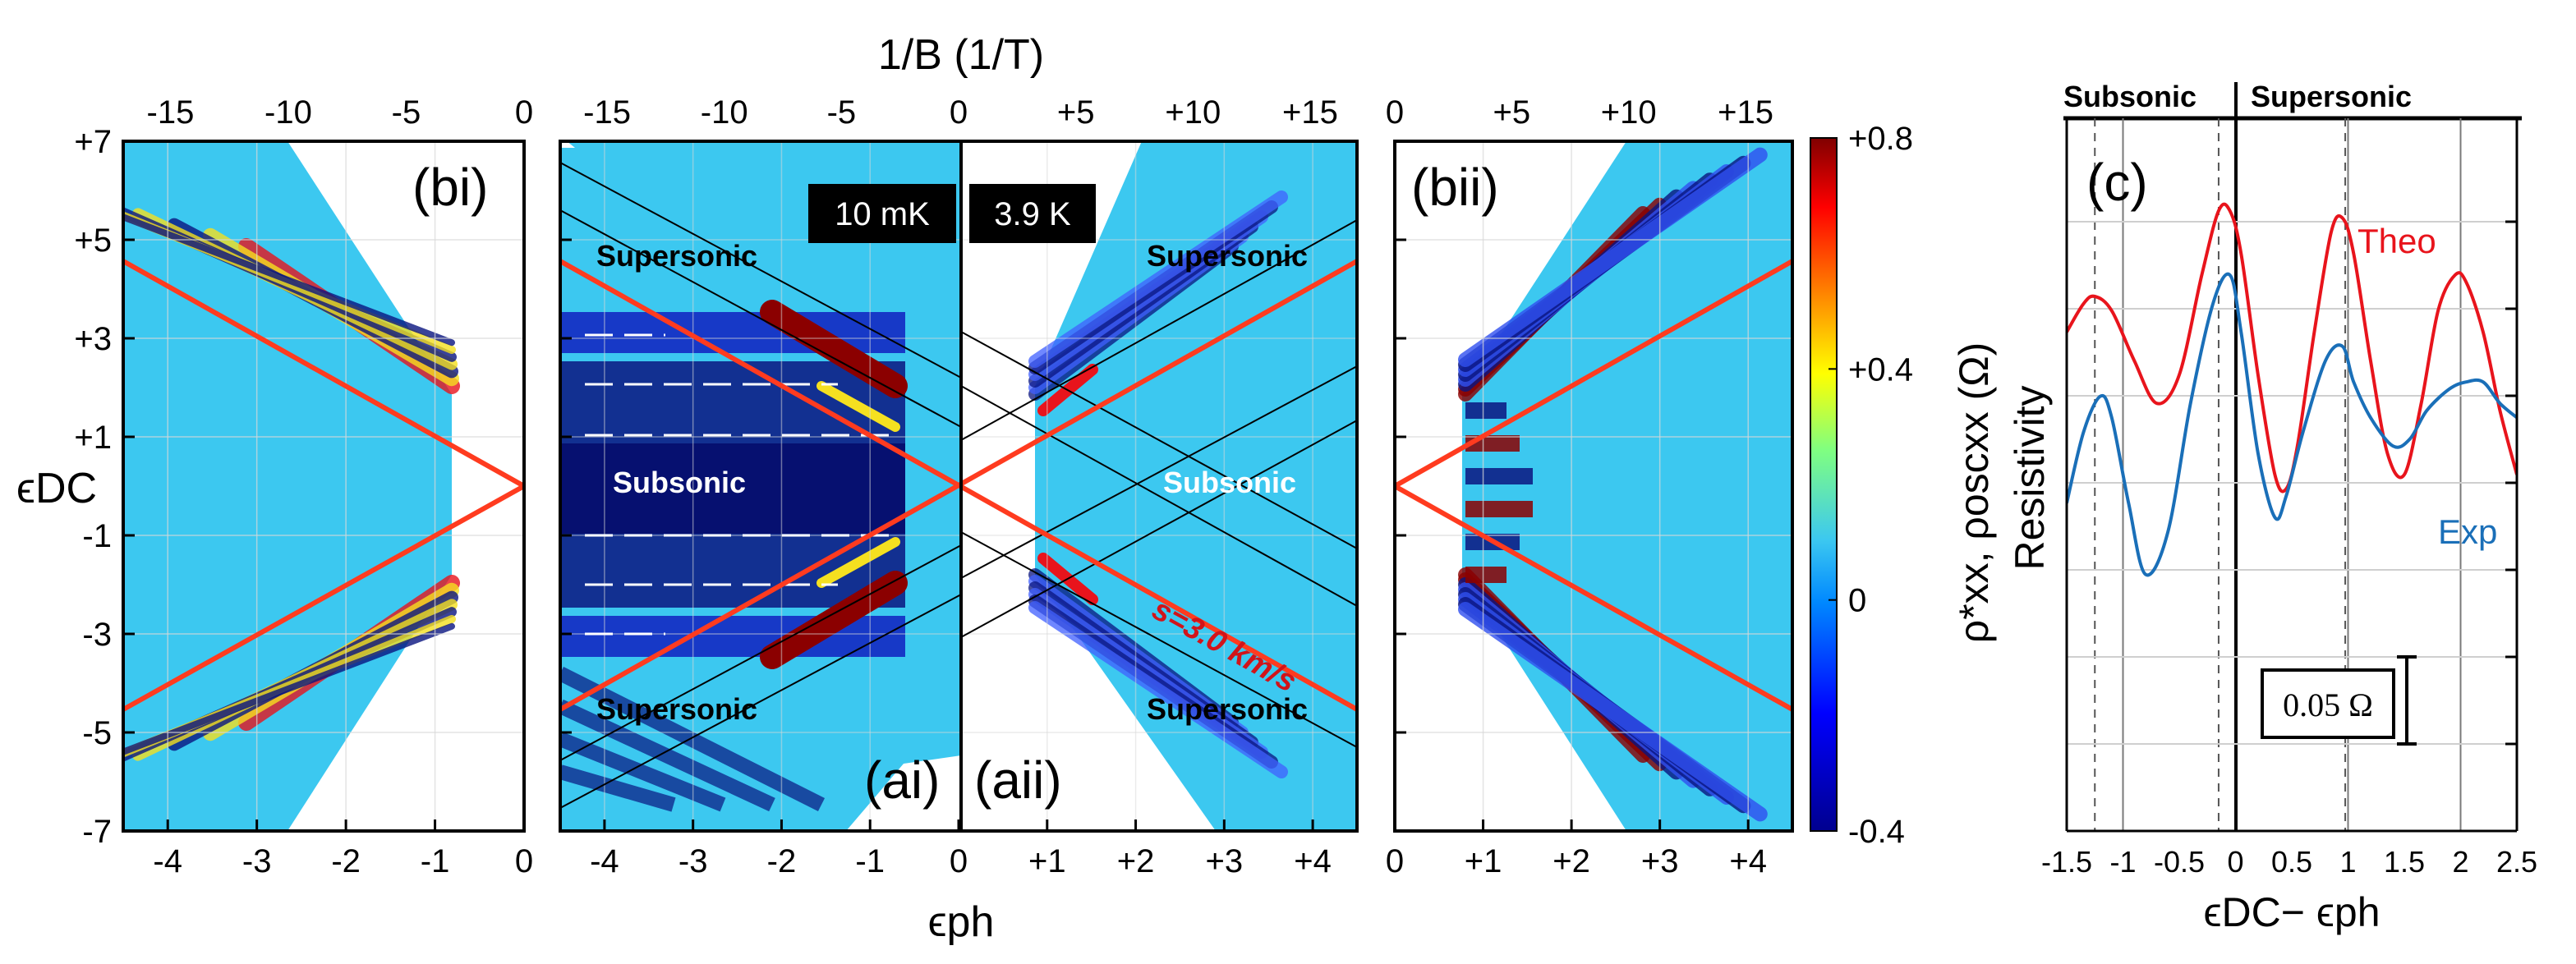  I want to click on region-subsonic-l: Subsonic, so click(679, 482).